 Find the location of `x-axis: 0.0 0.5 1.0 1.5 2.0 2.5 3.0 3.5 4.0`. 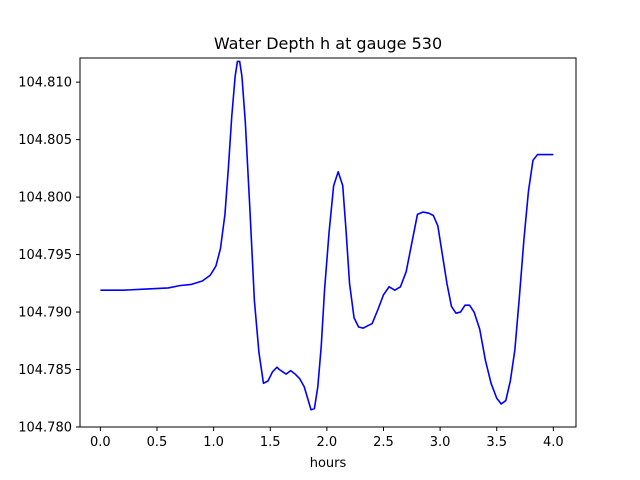

x-axis: 0.0 0.5 1.0 1.5 2.0 2.5 3.0 3.5 4.0 is located at coordinates (327, 438).